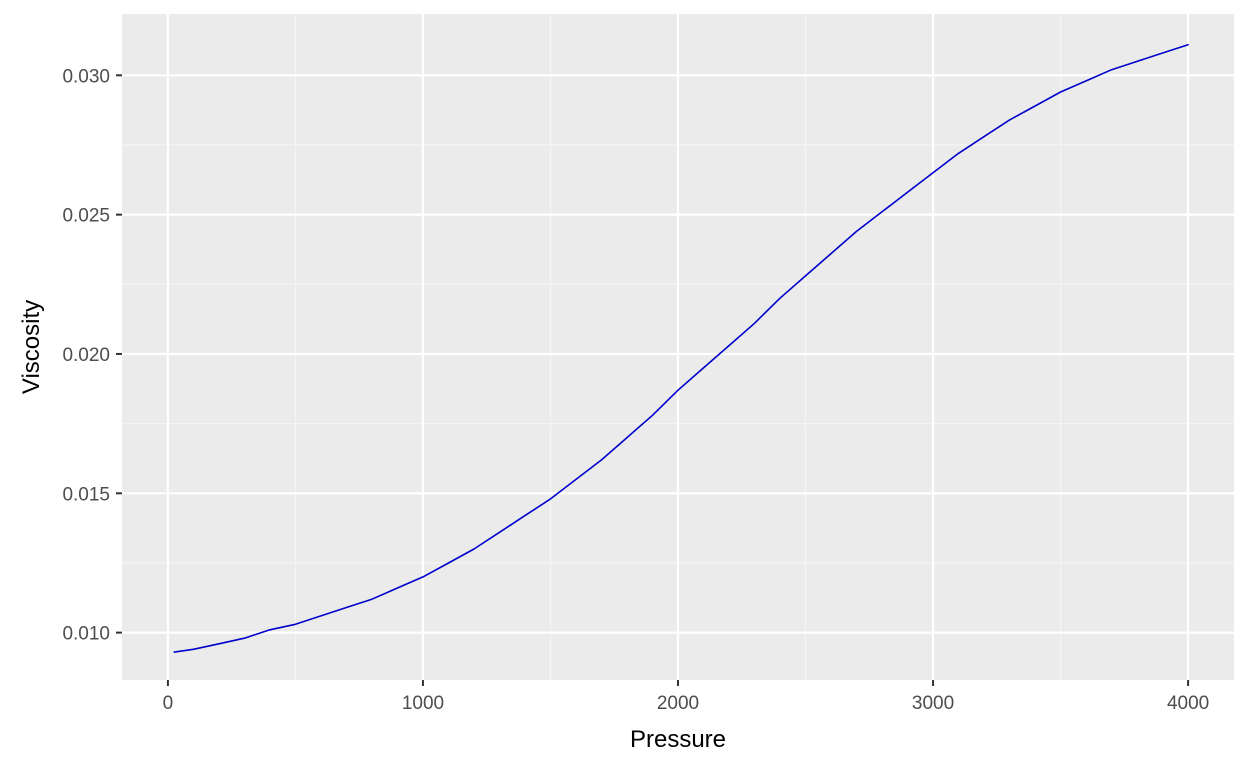  What do you see at coordinates (86, 355) in the screenshot?
I see `y-tick-label: 0.020` at bounding box center [86, 355].